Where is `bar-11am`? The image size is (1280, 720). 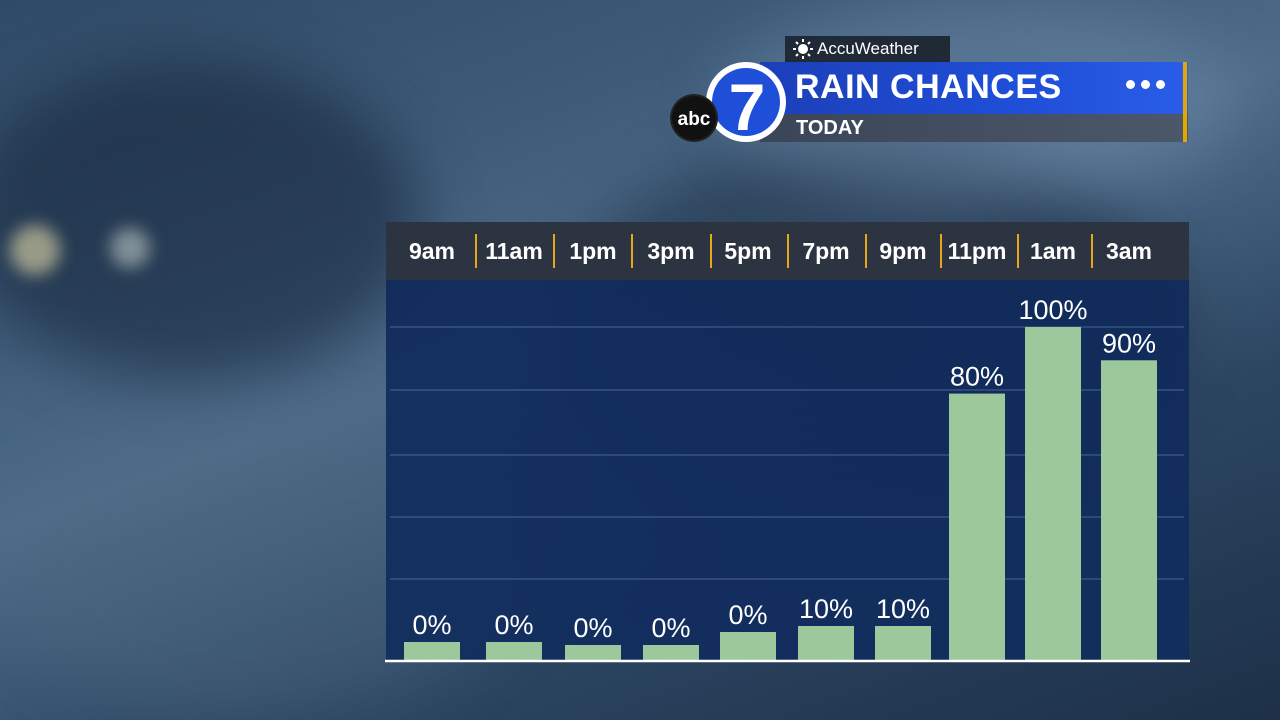
bar-11am is located at coordinates (514, 651).